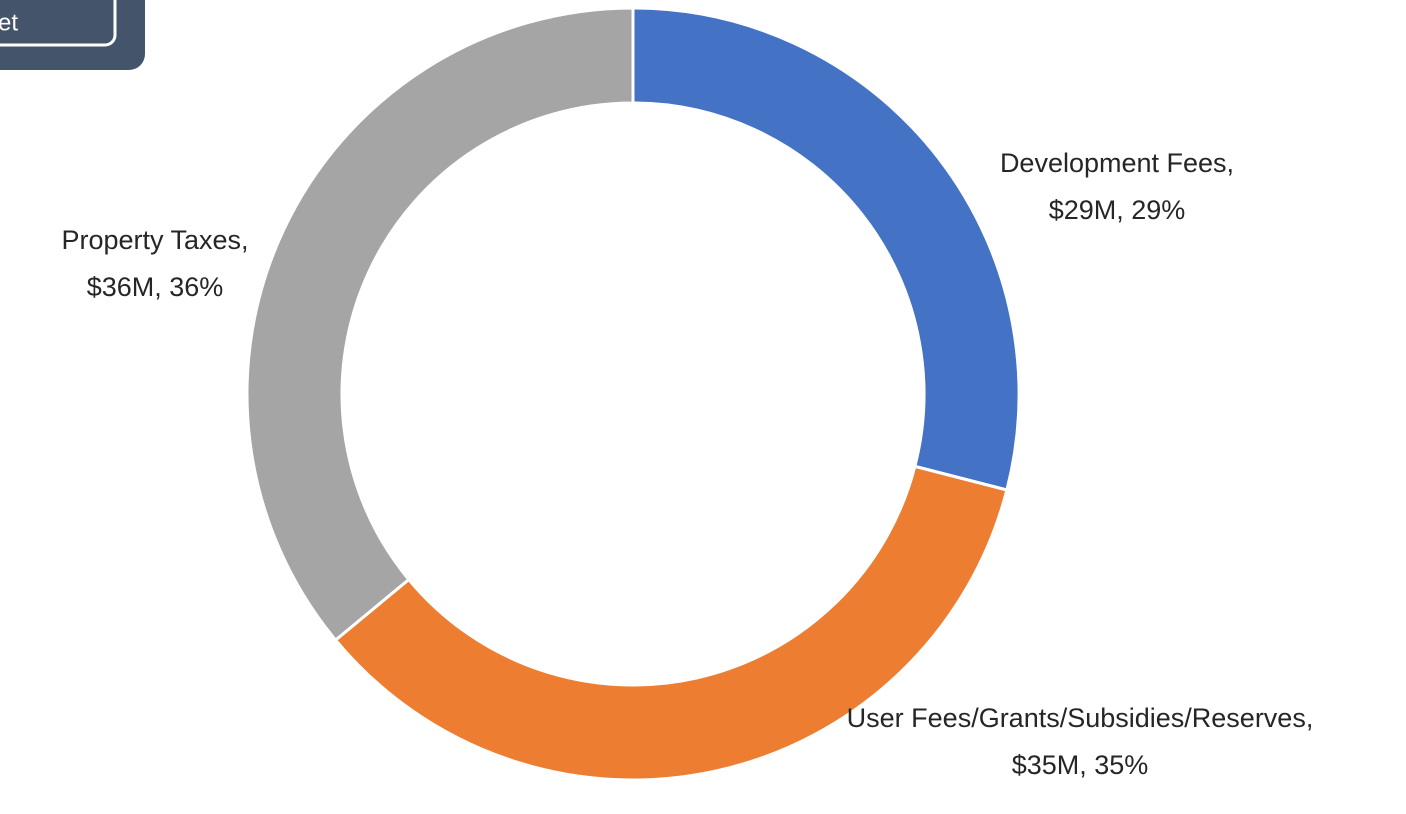 Image resolution: width=1406 pixels, height=814 pixels. I want to click on data-label-value: $36M, 36%, so click(155, 287).